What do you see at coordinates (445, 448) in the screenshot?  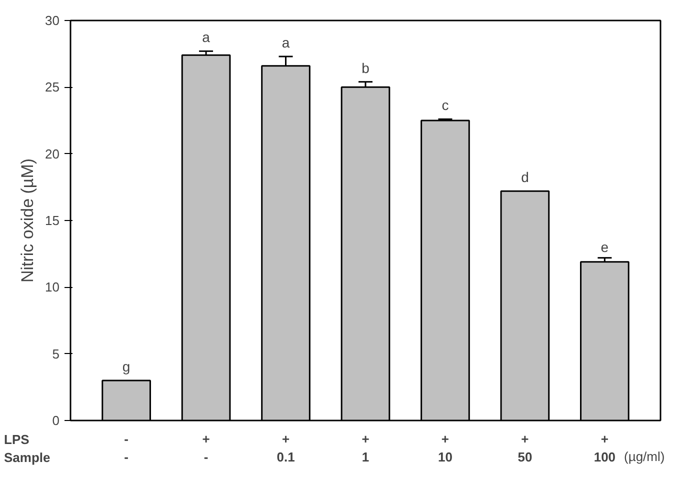 I see `x-tick-label: + 10` at bounding box center [445, 448].